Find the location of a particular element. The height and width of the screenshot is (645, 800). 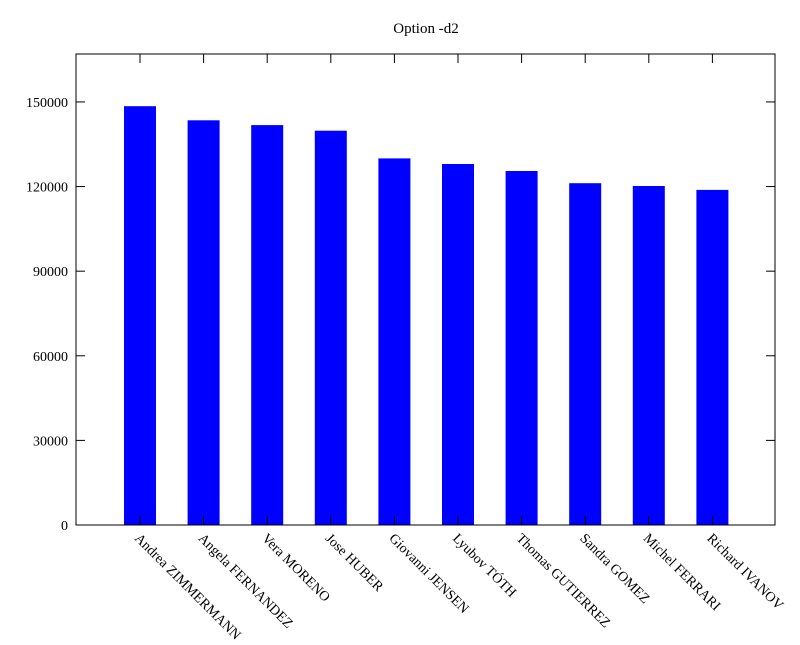

x-category-label-0: Andrea ZIMMERMANN is located at coordinates (187, 585).